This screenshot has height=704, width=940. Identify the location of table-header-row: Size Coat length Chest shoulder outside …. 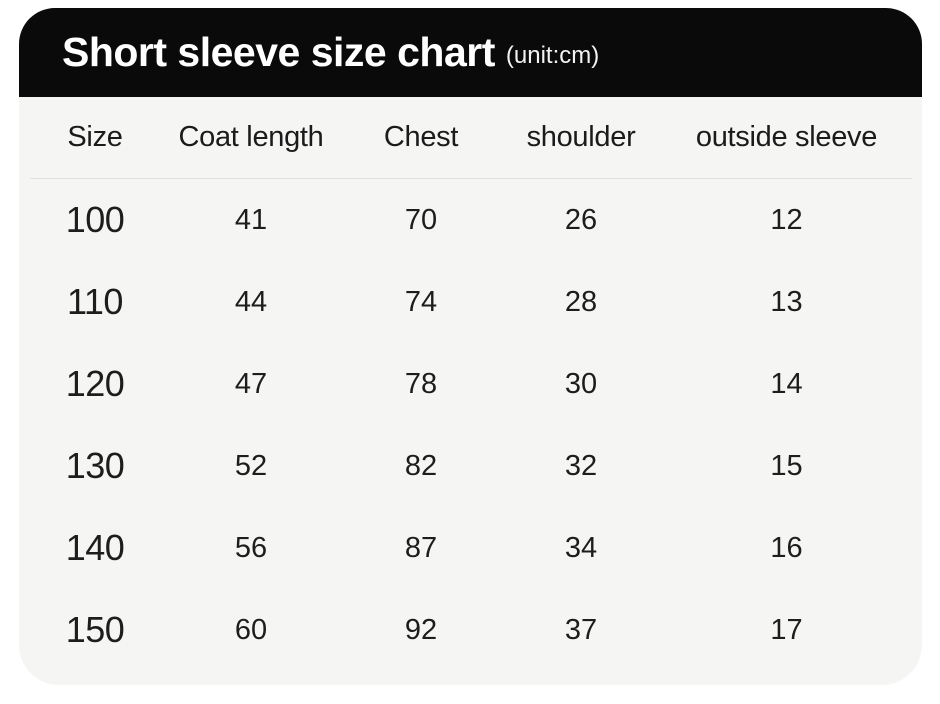
(470, 137).